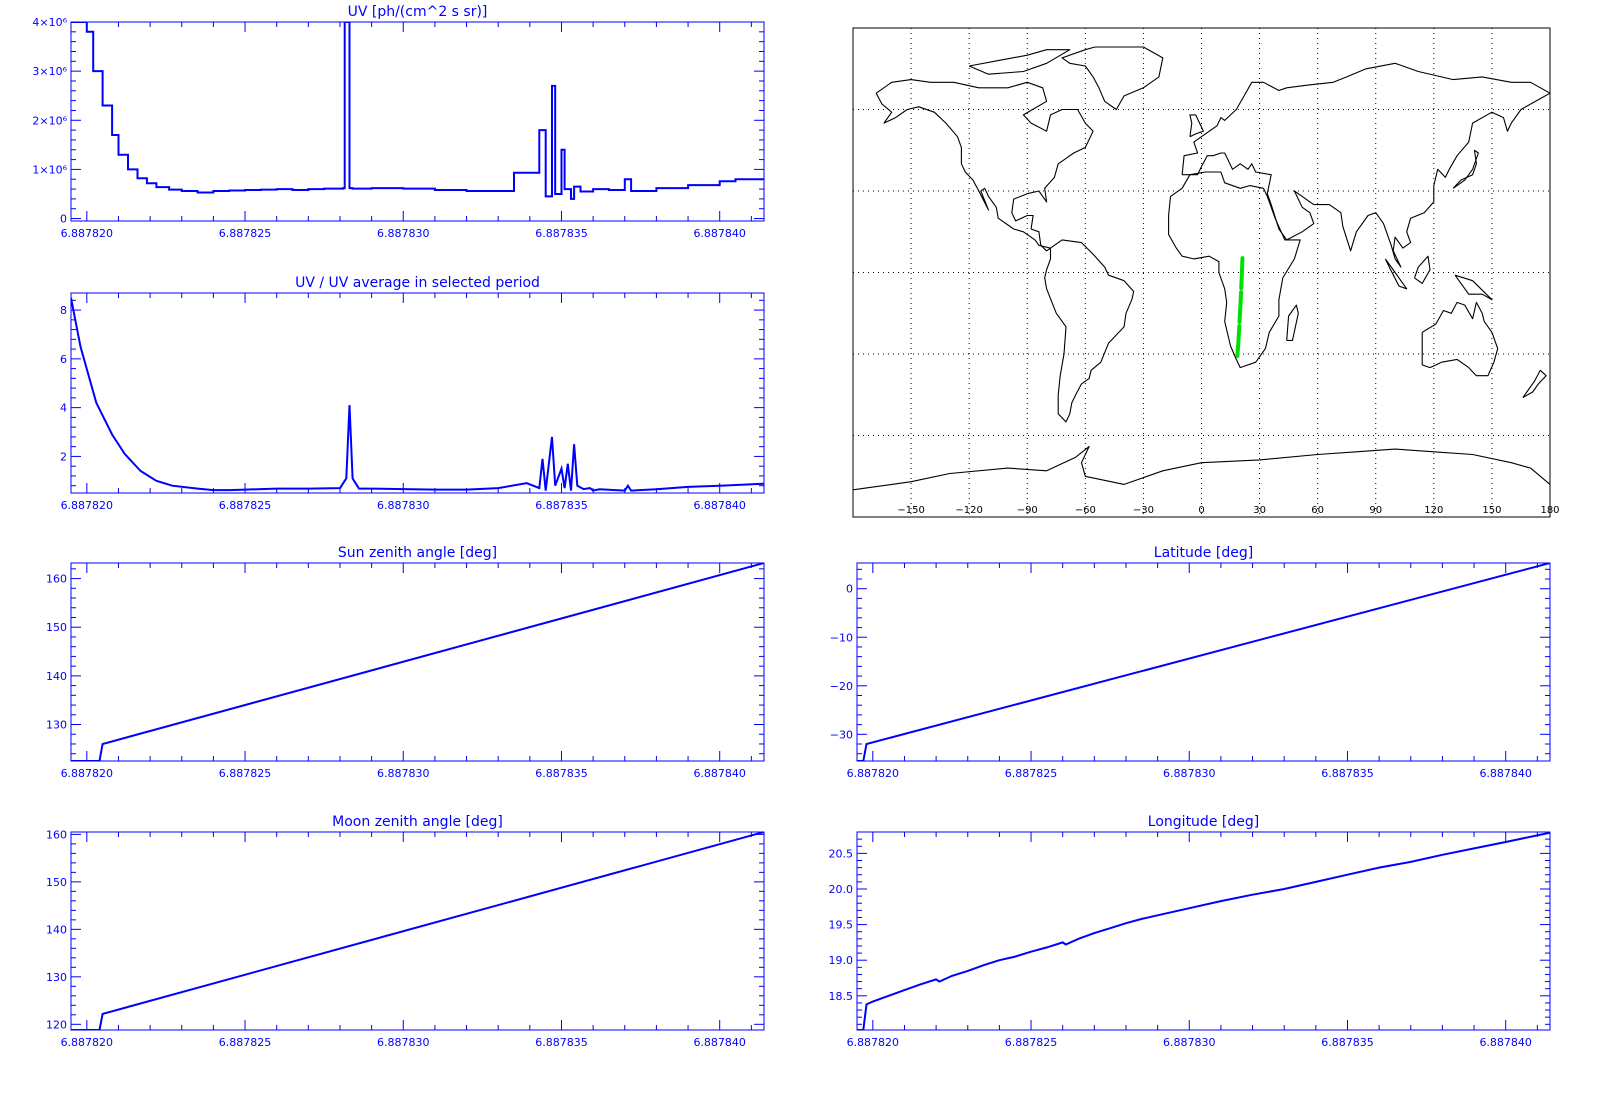  Describe the element at coordinates (56, 977) in the screenshot. I see `moon_zenith-ytick-label: 130` at that location.